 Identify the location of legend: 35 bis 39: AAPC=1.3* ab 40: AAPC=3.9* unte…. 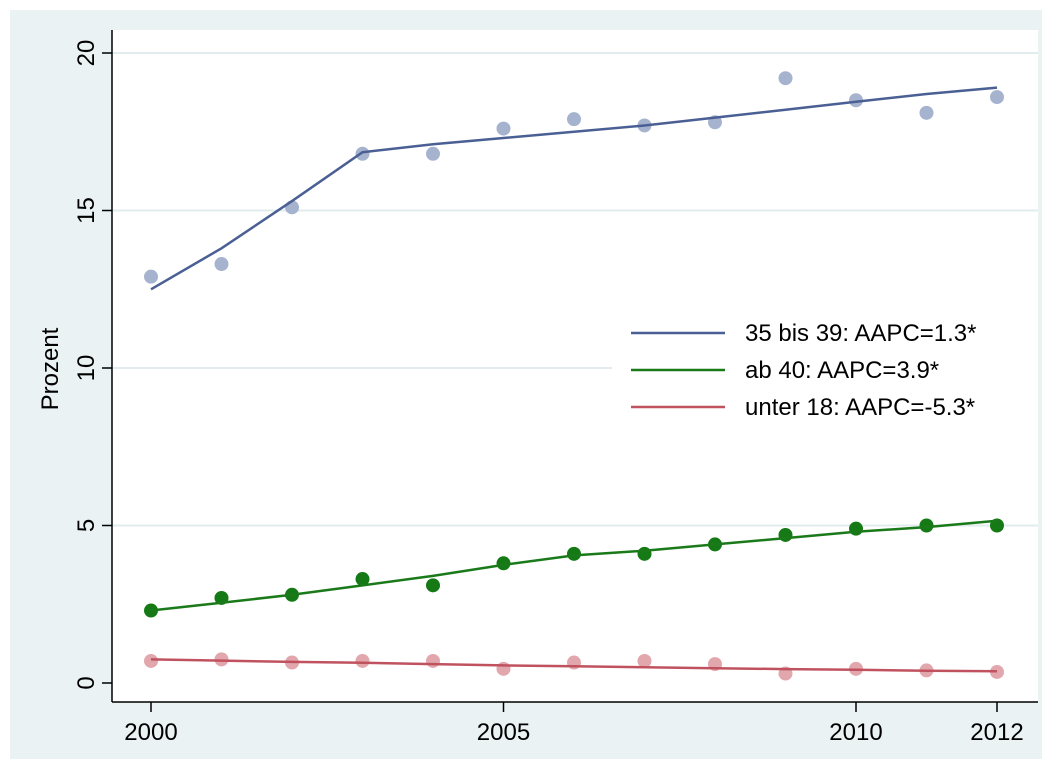
(825, 379).